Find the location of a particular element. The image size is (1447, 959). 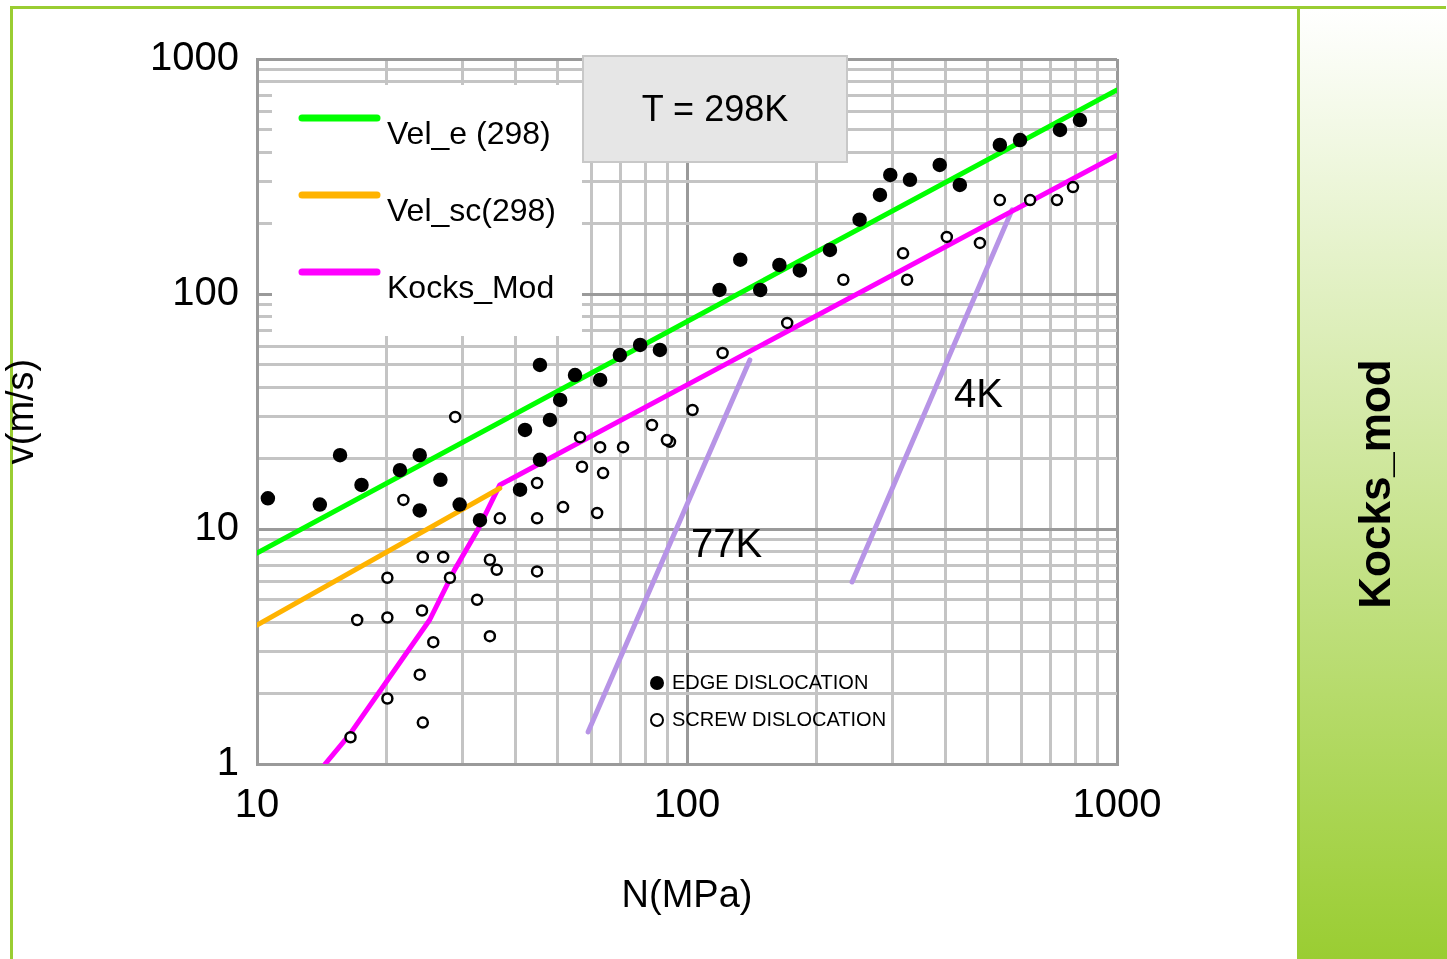

x-tick-label: 100 is located at coordinates (687, 803).